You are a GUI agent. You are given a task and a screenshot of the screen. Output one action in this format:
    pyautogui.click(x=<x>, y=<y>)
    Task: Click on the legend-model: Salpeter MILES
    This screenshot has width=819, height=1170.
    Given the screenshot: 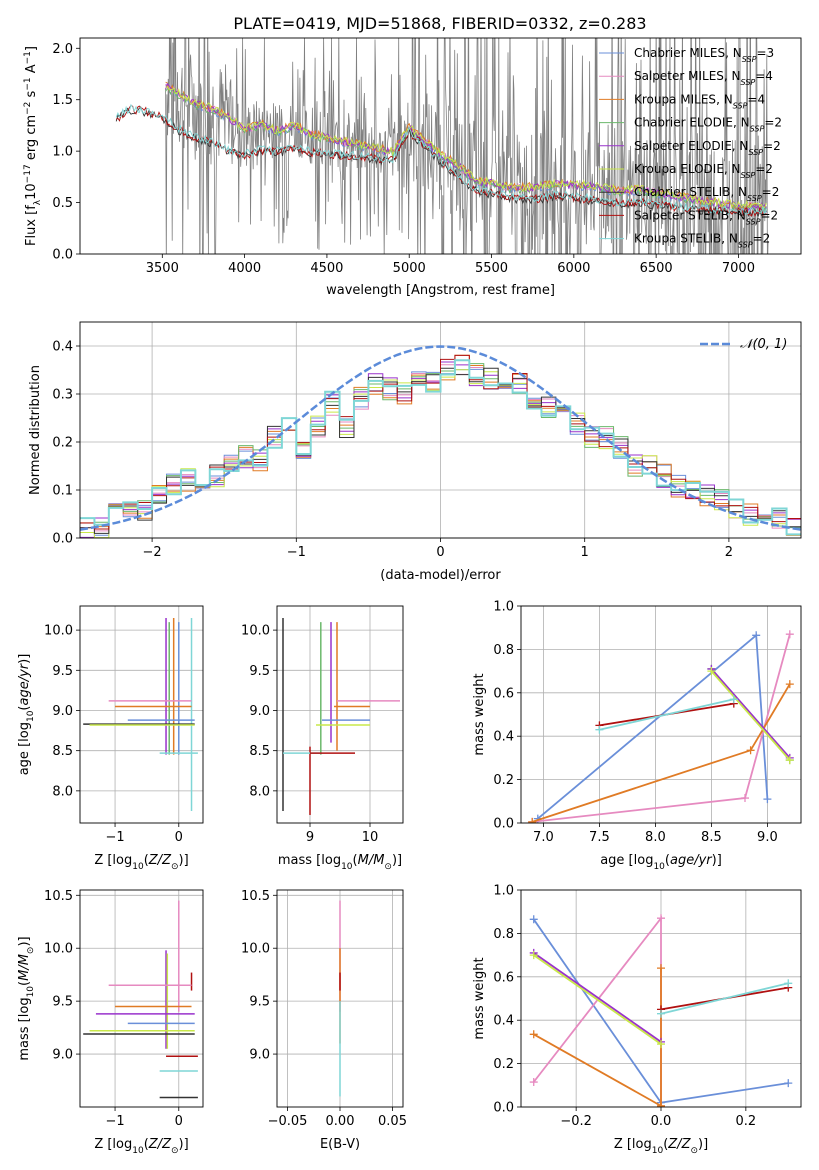 What is the action you would take?
    pyautogui.click(x=679, y=76)
    